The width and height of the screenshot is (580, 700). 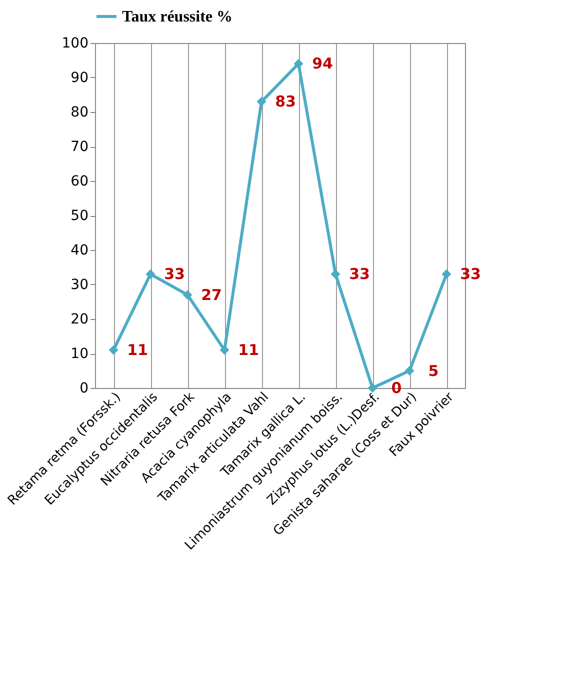 What do you see at coordinates (433, 371) in the screenshot?
I see `data-label: 5` at bounding box center [433, 371].